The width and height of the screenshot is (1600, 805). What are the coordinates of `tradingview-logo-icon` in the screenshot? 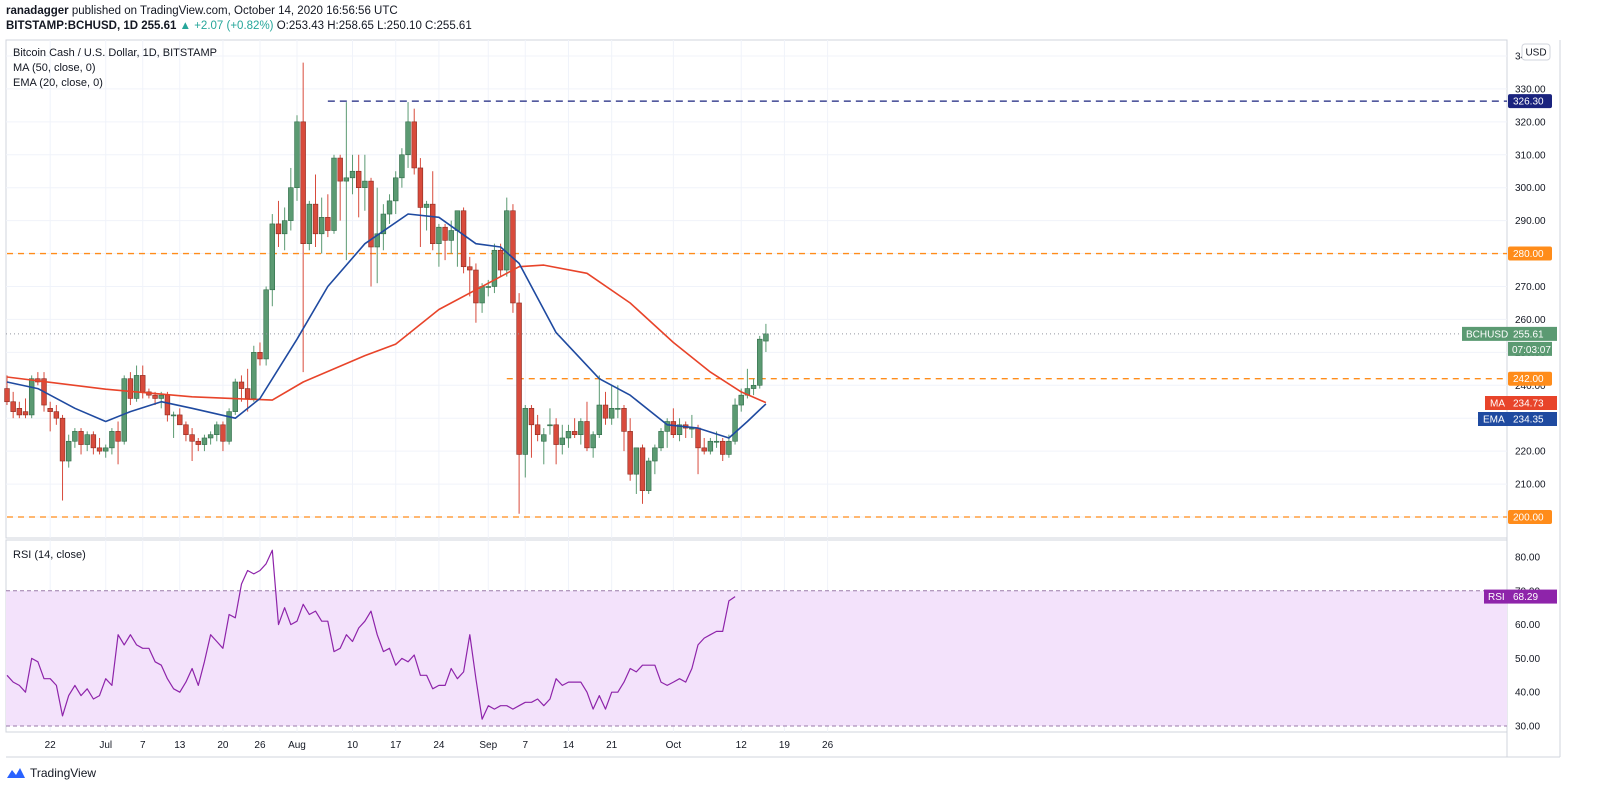 It's located at (16, 773).